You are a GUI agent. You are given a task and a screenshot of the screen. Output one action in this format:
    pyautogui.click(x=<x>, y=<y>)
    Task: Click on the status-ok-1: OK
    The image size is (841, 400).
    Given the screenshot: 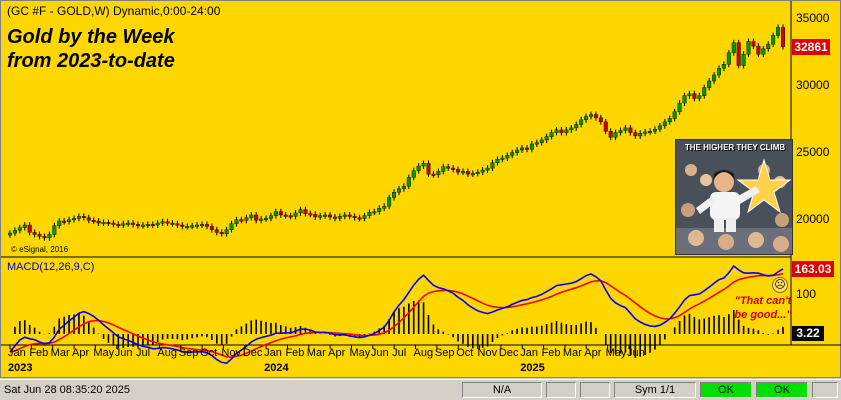 What is the action you would take?
    pyautogui.click(x=726, y=390)
    